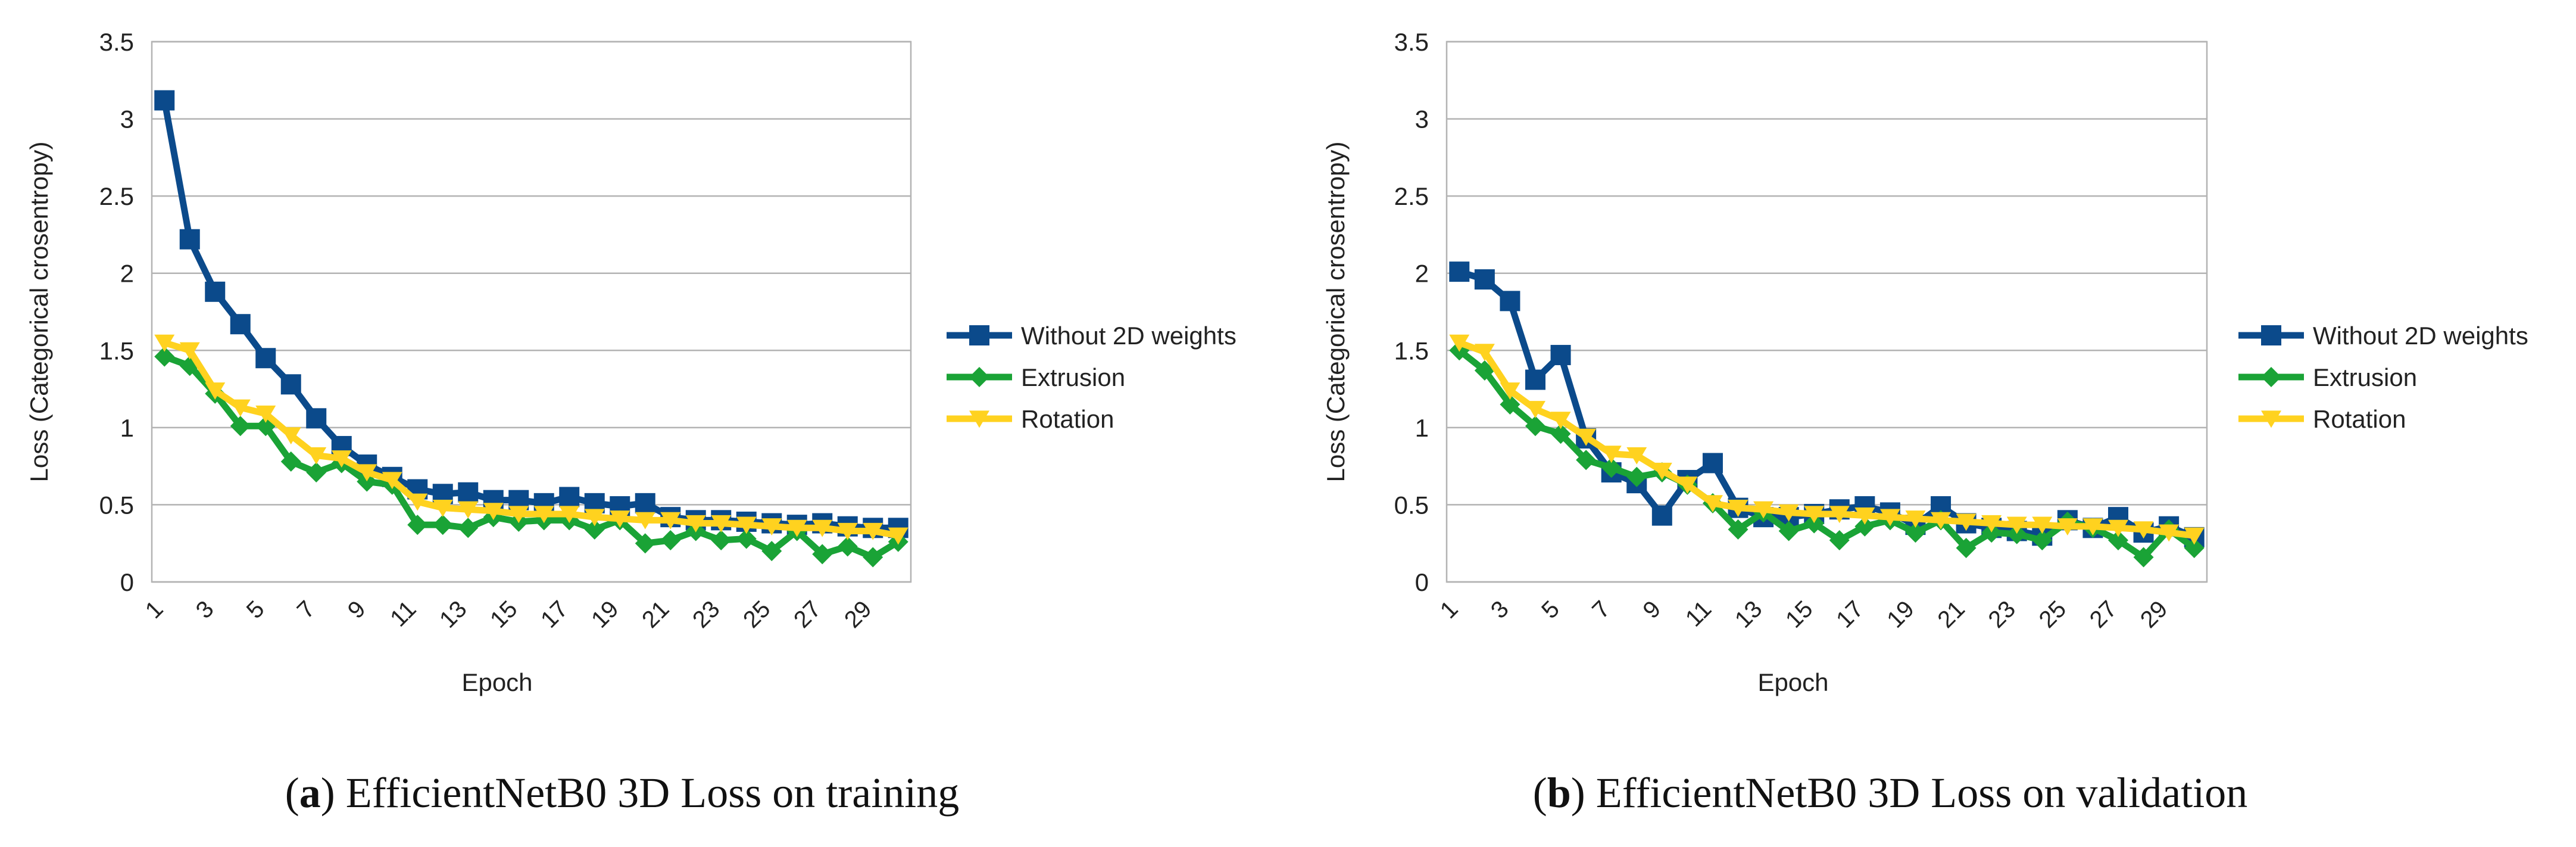 The image size is (2576, 847). What do you see at coordinates (1559, 793) in the screenshot?
I see `caption-letter: b` at bounding box center [1559, 793].